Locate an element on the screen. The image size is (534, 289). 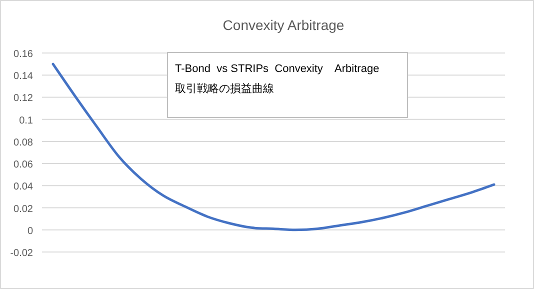
y-tick-label: 0.14 is located at coordinates (24, 76).